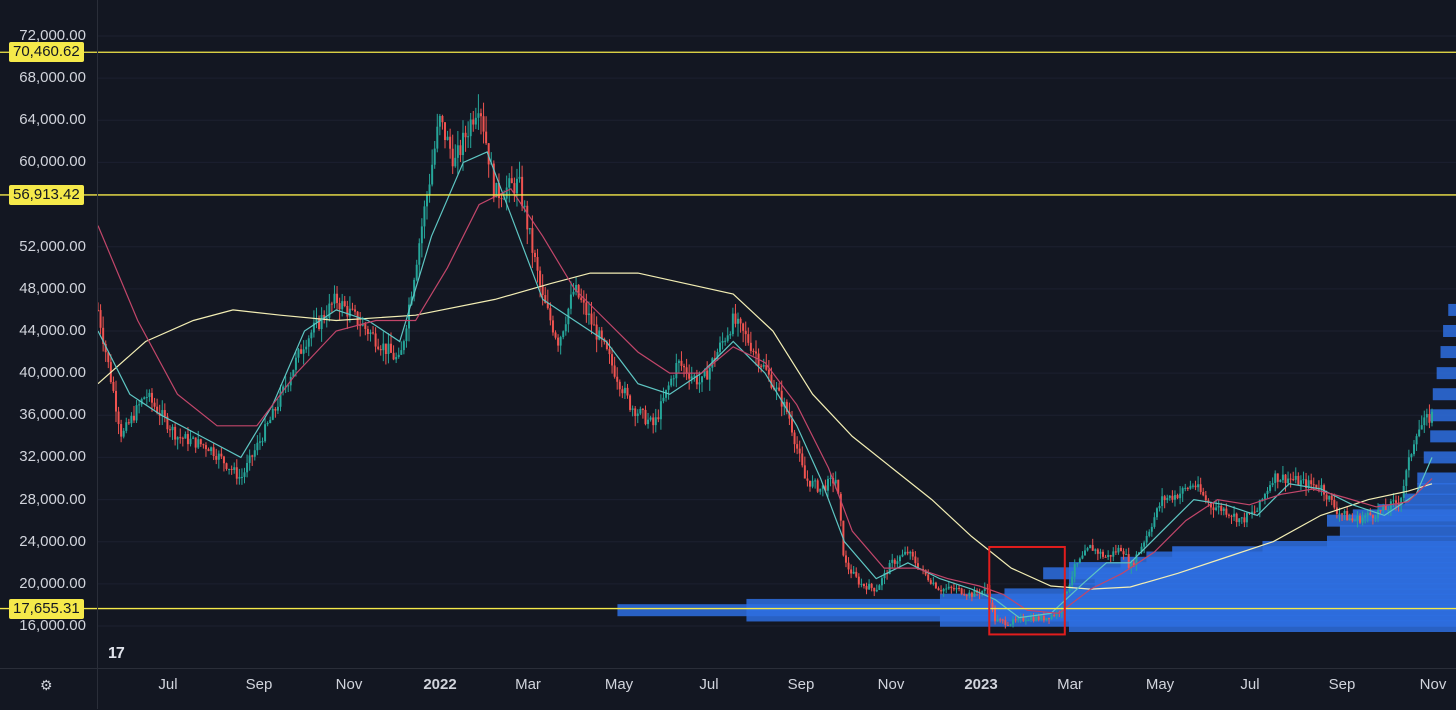  Describe the element at coordinates (116, 653) in the screenshot. I see `tradingview-logo-icon: 17` at that location.